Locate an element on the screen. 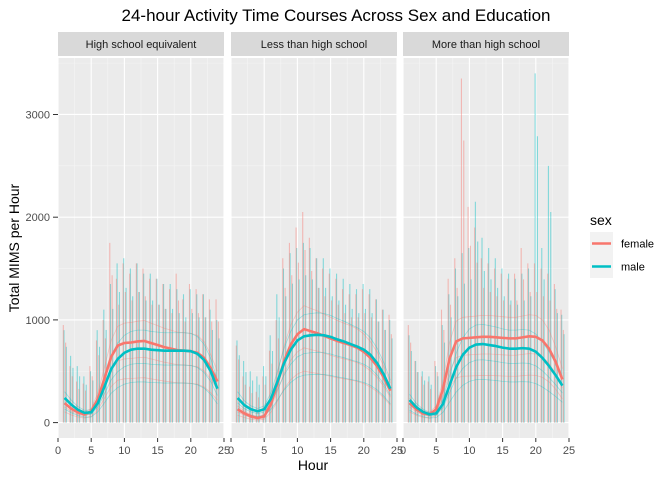  legend-label-female: female is located at coordinates (637, 245).